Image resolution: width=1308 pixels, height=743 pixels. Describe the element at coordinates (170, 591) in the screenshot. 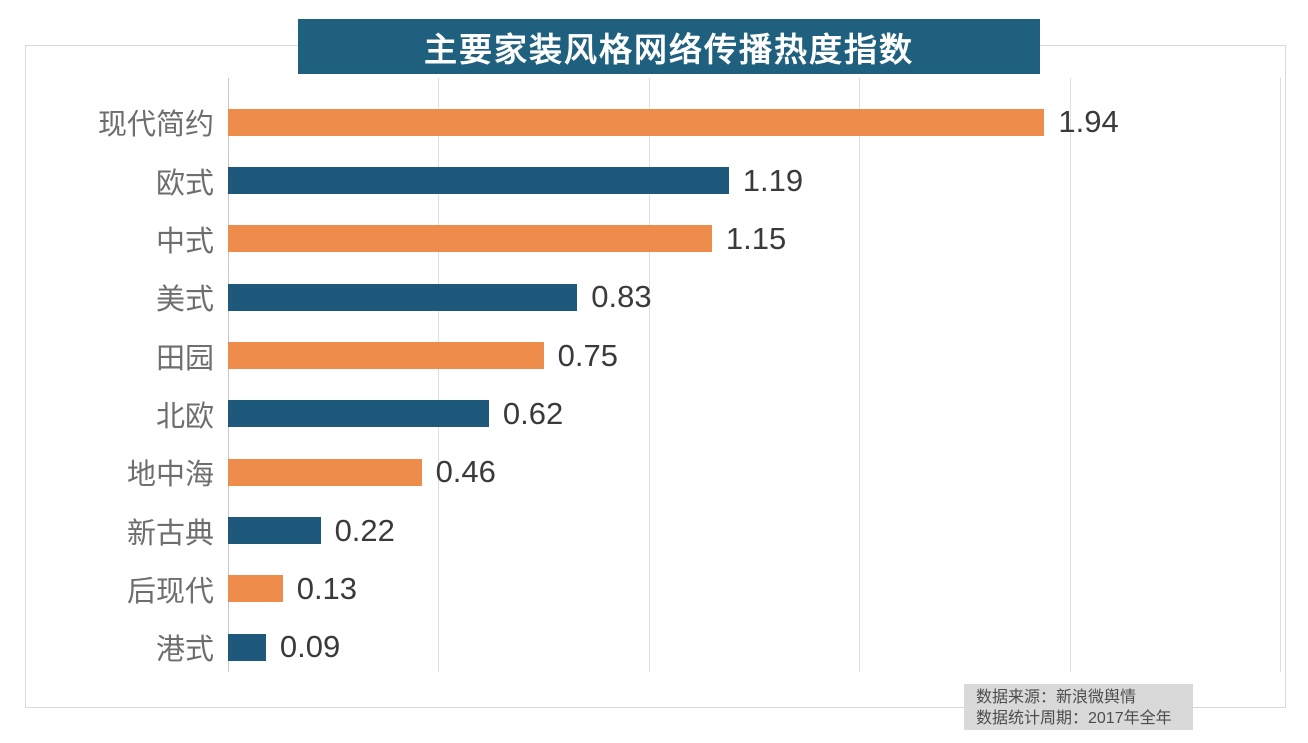

I see `category-label: 后现代` at that location.